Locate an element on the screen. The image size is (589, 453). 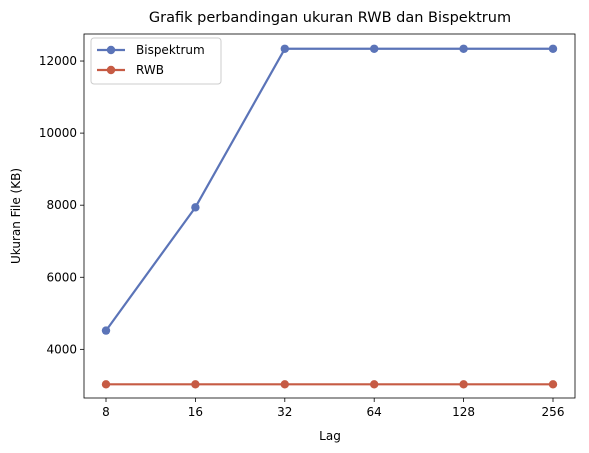
legend-label: RWB is located at coordinates (150, 70).